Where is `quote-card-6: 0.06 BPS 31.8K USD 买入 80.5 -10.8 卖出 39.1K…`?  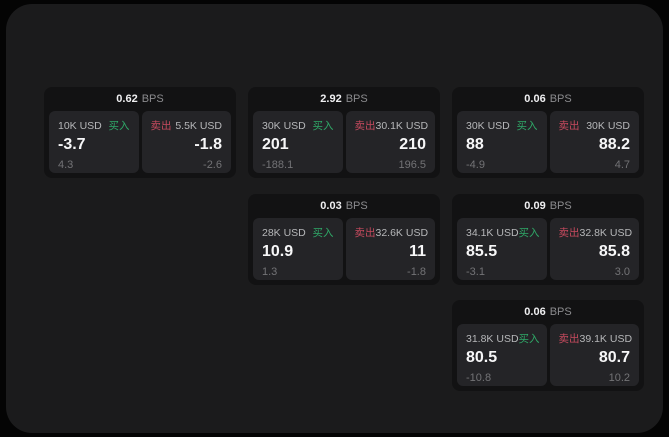
quote-card-6: 0.06 BPS 31.8K USD 买入 80.5 -10.8 卖出 39.1K… is located at coordinates (548, 345).